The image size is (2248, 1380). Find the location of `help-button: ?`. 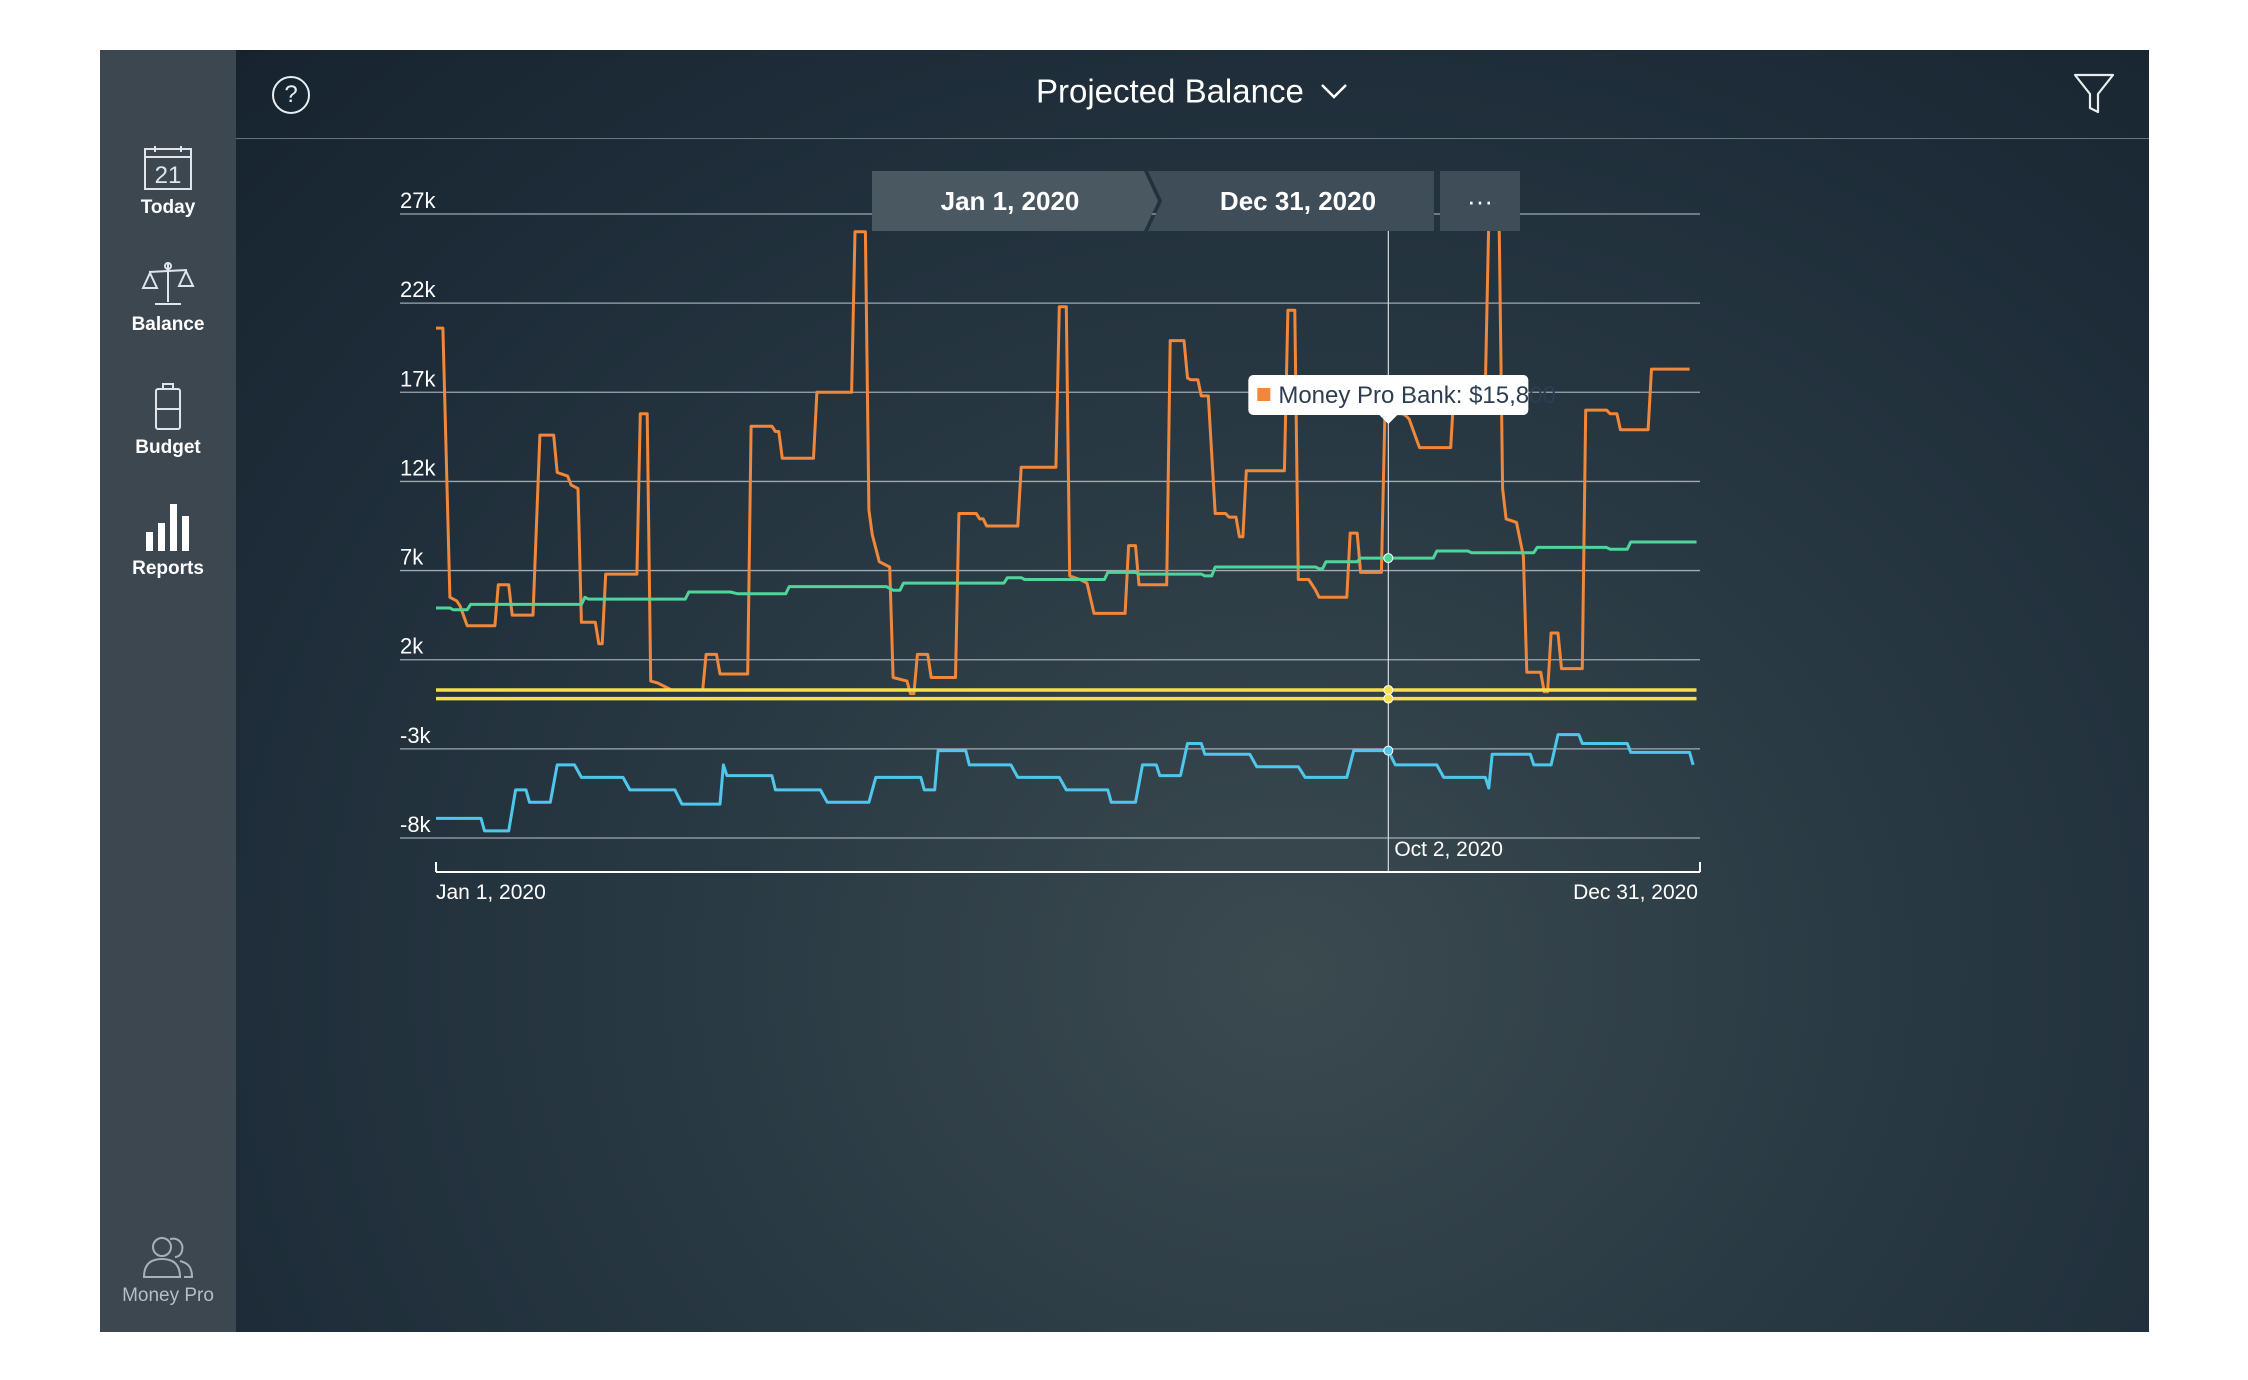

help-button: ? is located at coordinates (291, 95).